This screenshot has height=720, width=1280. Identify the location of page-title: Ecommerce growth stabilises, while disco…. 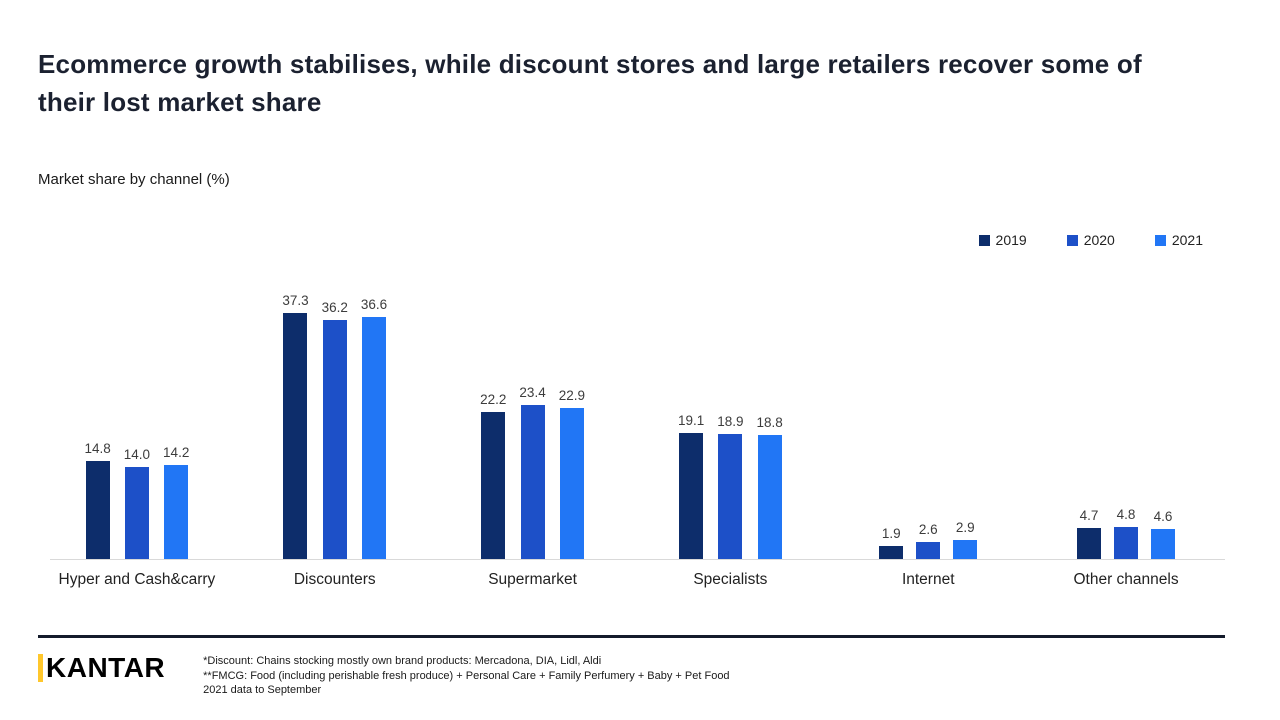
(590, 83).